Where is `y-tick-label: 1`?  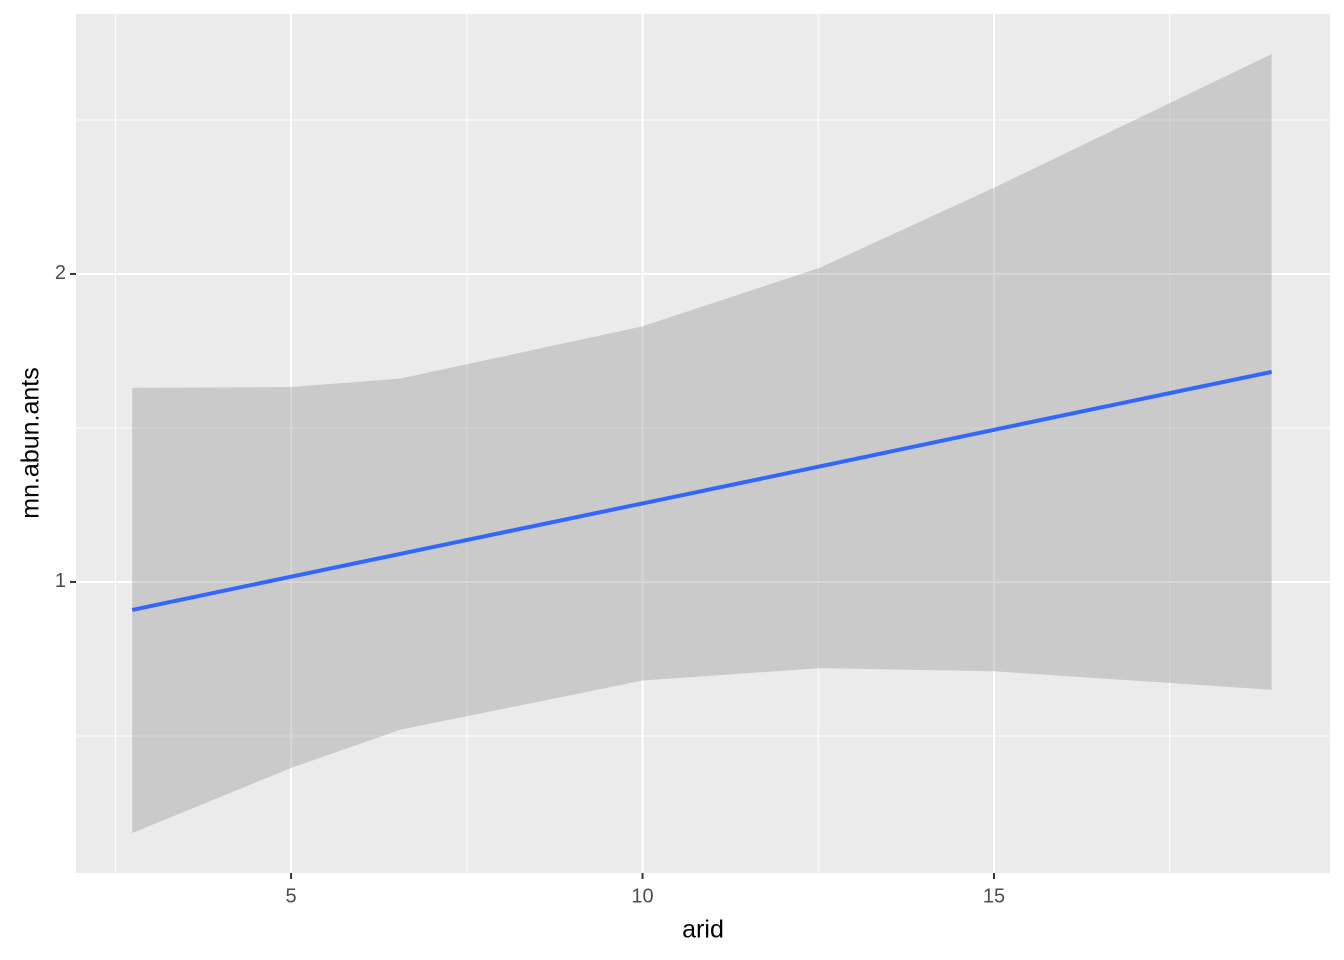
y-tick-label: 1 is located at coordinates (60, 581).